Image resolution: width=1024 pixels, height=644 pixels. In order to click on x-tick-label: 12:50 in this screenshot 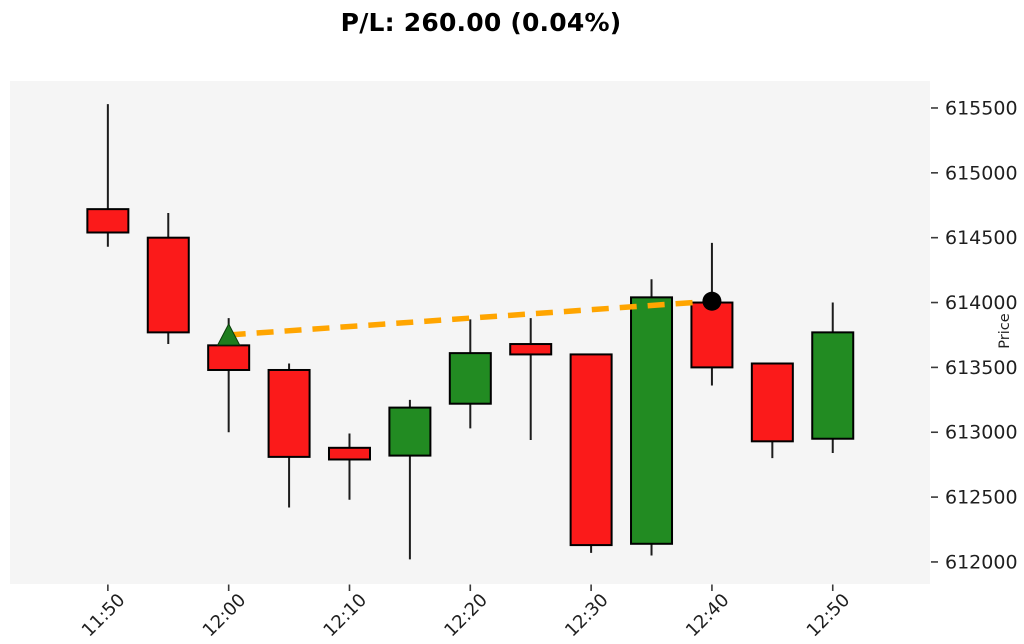, I will do `click(829, 616)`.